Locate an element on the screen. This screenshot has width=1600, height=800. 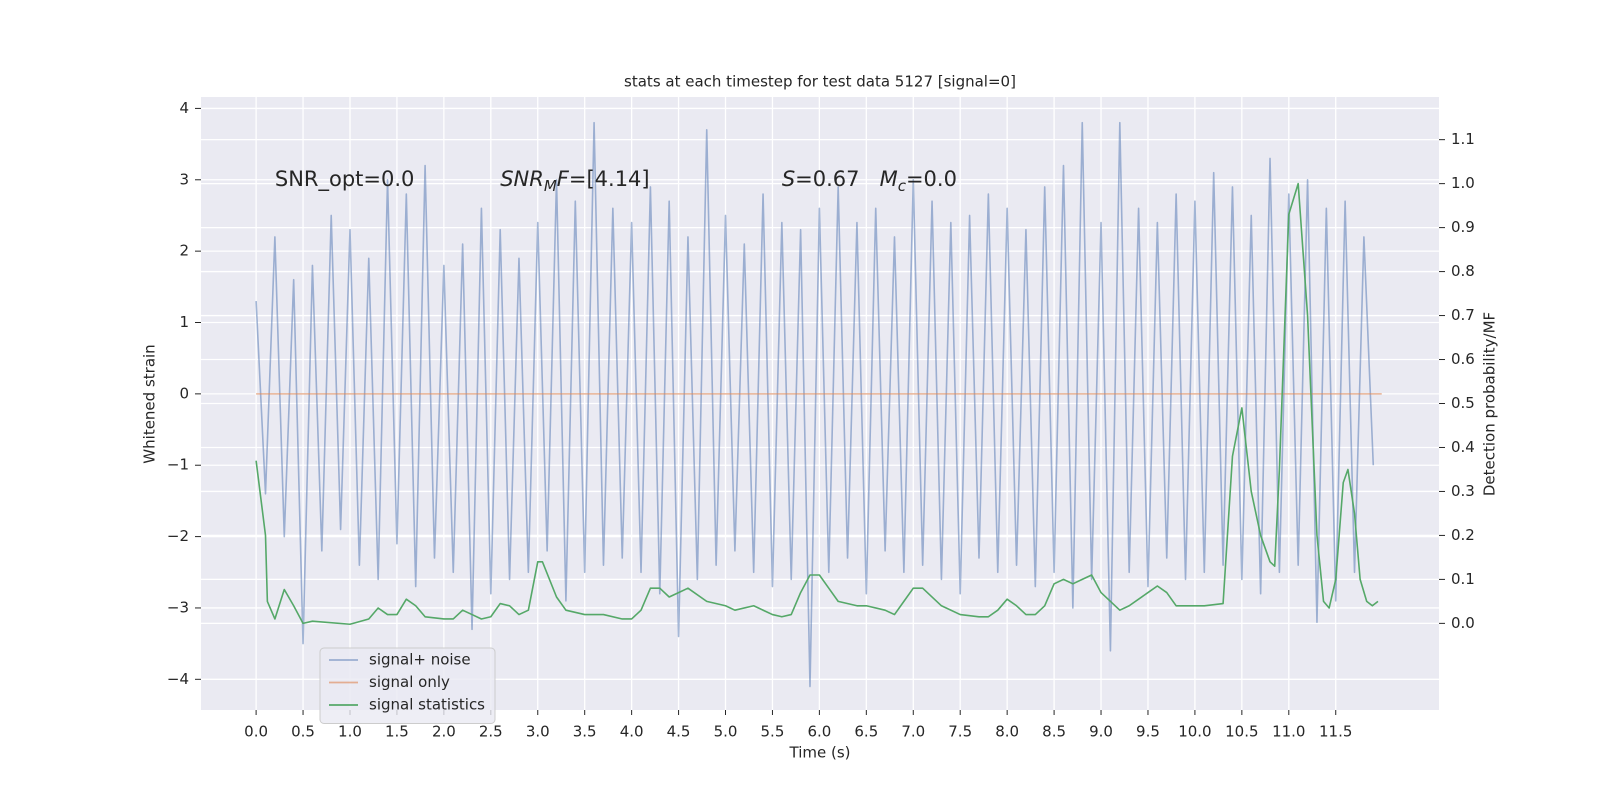
y-tick-label: 1 is located at coordinates (184, 322).